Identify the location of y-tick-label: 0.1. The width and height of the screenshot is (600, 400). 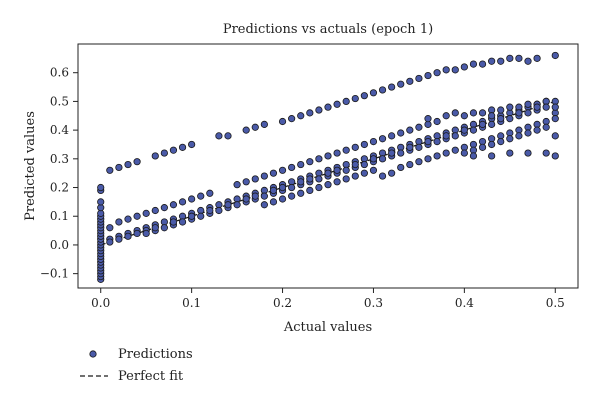
(59, 216).